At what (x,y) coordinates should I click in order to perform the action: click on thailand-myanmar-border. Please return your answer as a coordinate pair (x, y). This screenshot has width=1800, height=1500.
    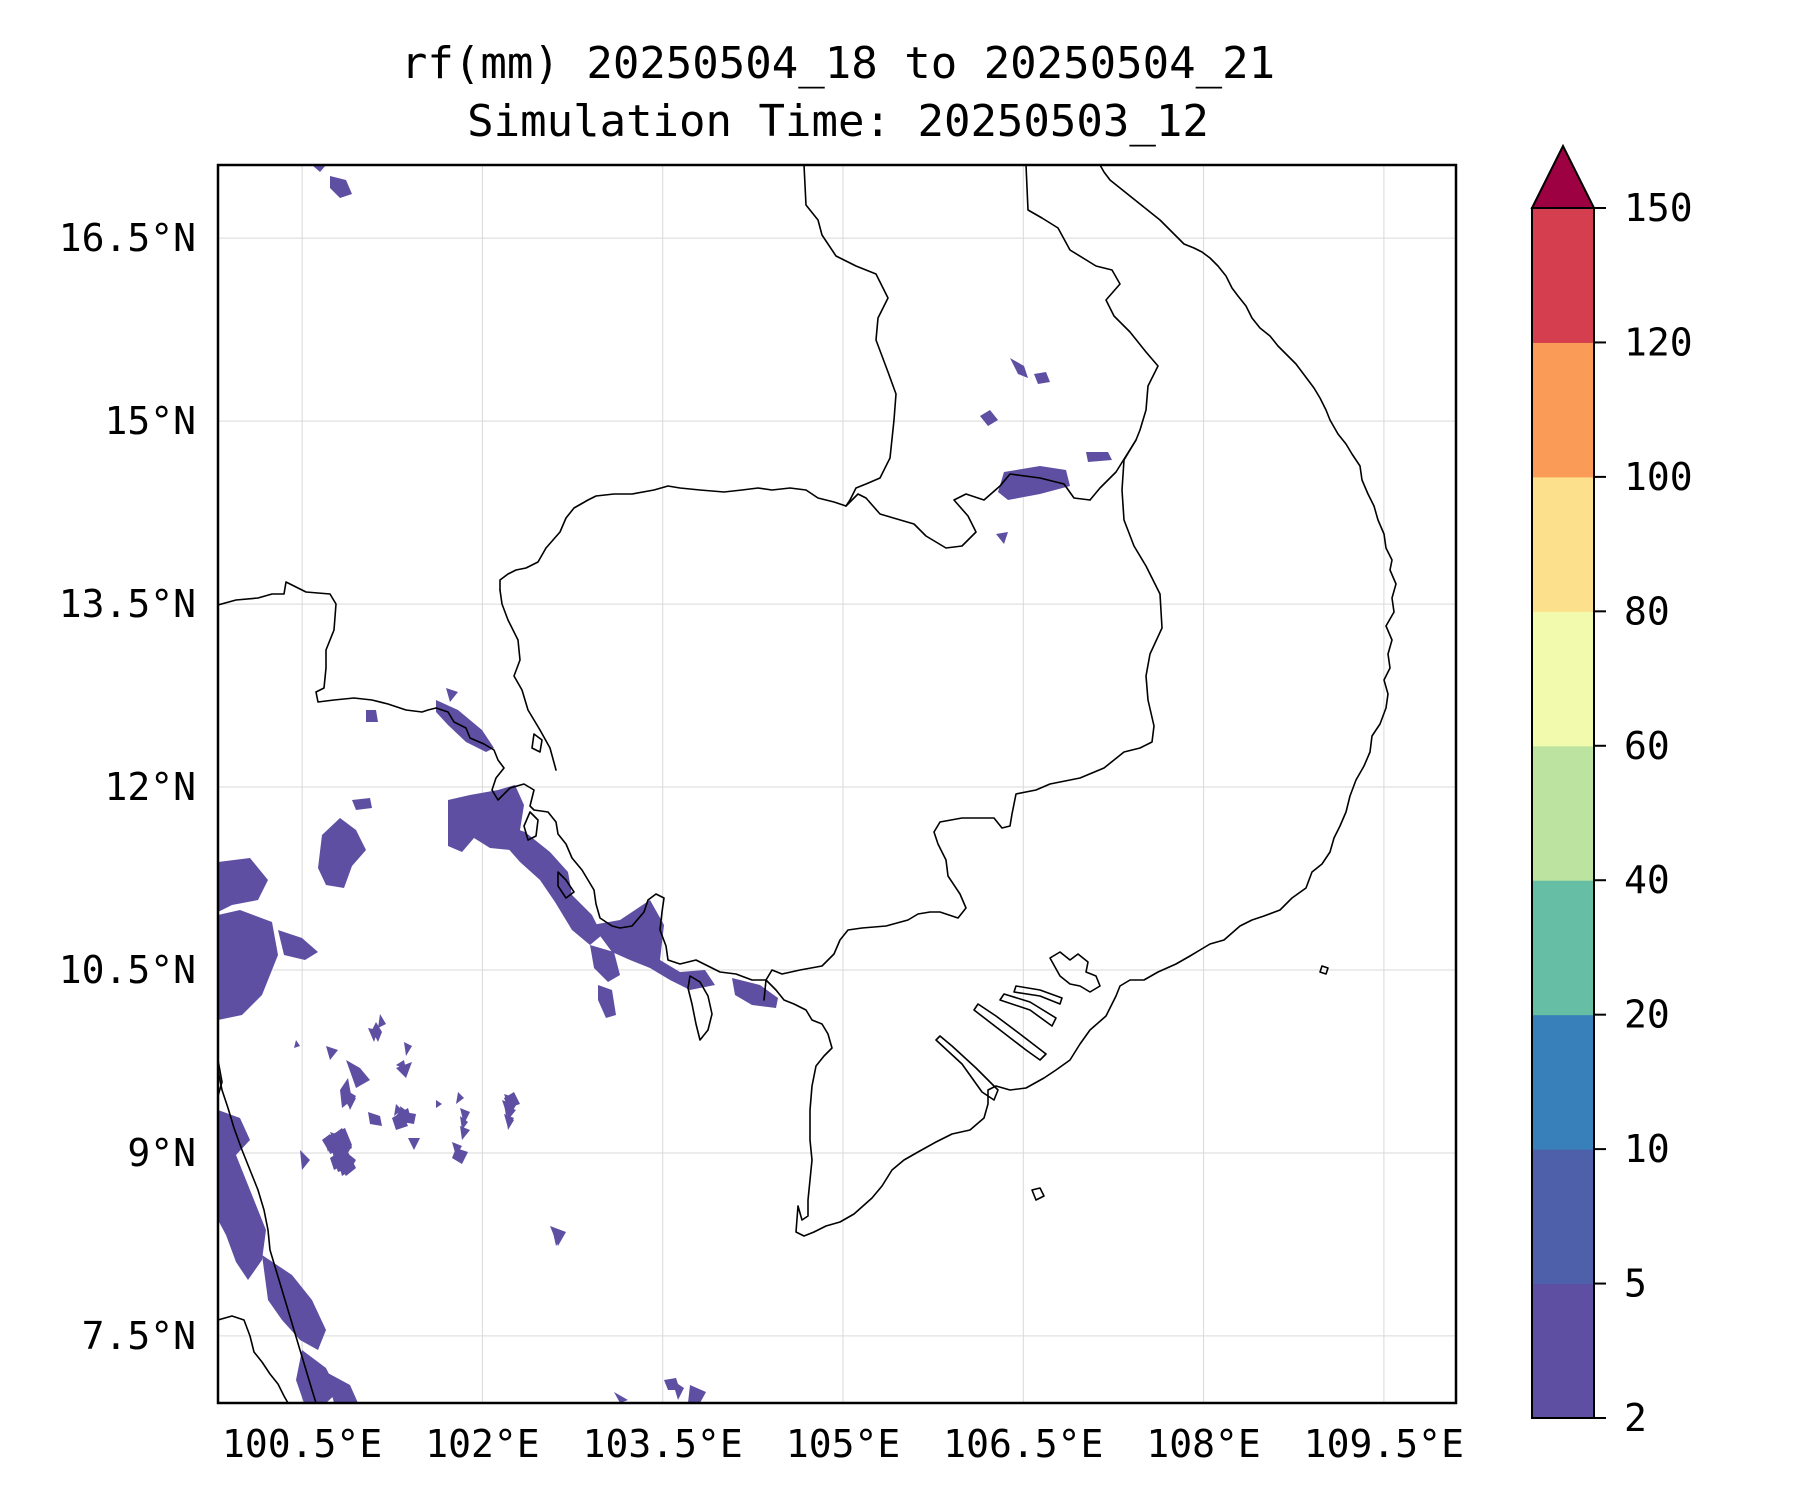
    Looking at the image, I should click on (327, 647).